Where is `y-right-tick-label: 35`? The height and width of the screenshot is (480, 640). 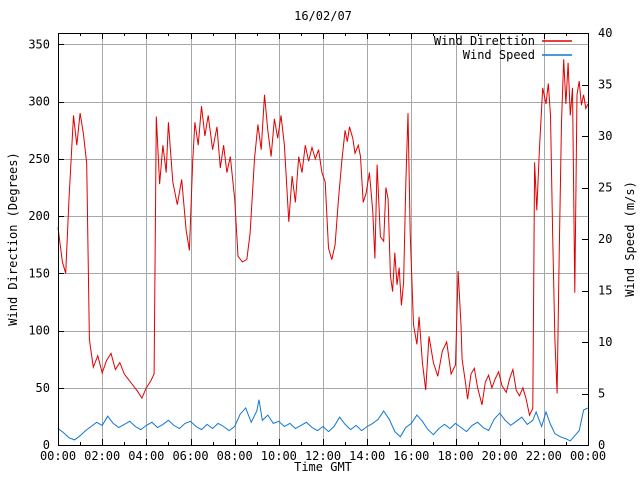 y-right-tick-label: 35 is located at coordinates (605, 85).